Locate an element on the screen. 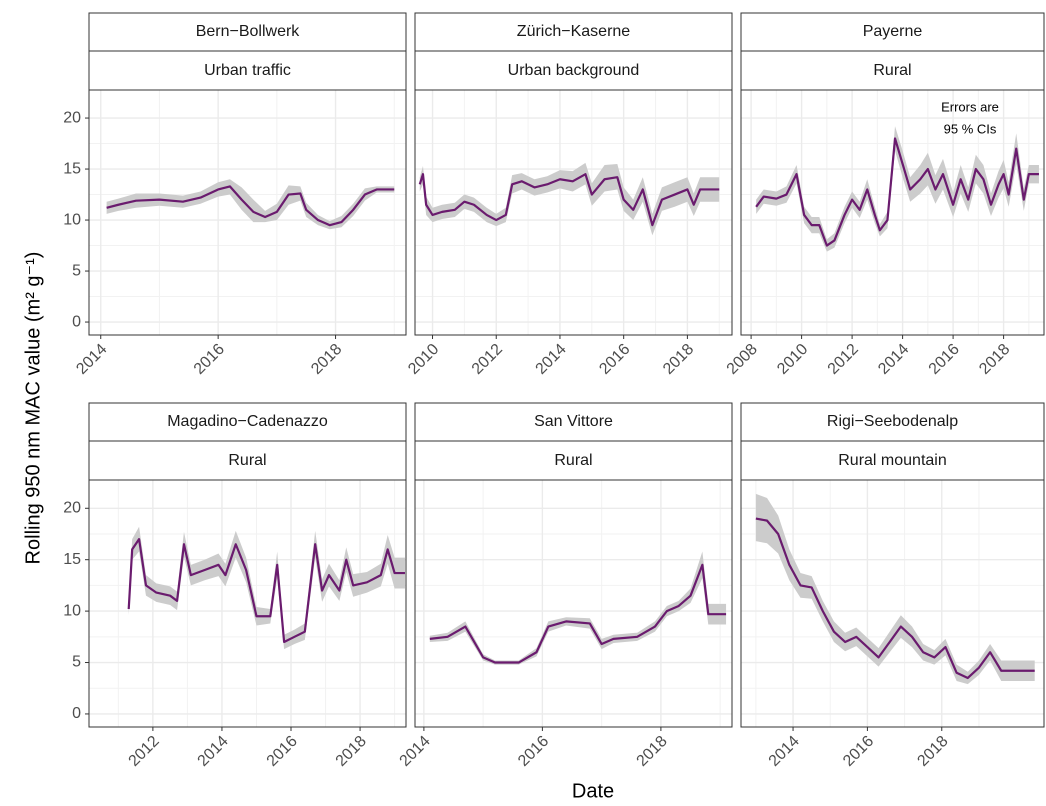 The image size is (1046, 806). annotation: 95 % CIs is located at coordinates (970, 128).